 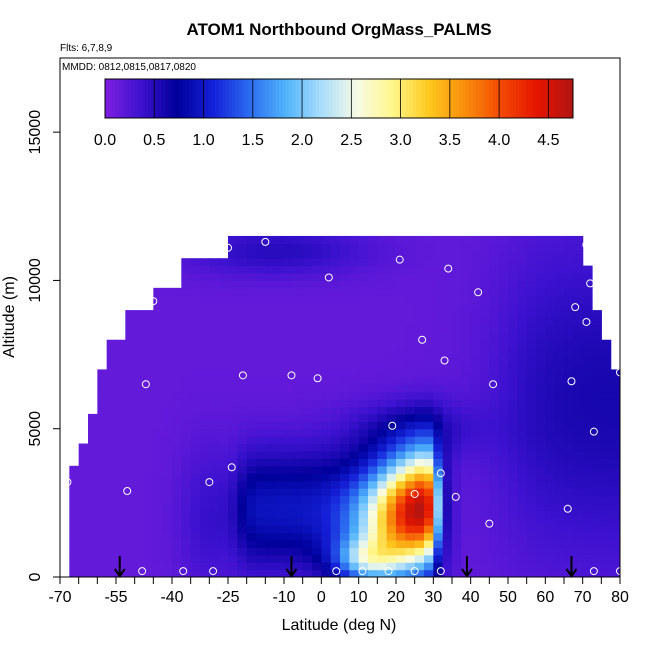 I want to click on colorbar-tick-label: 0.0, so click(x=105, y=140).